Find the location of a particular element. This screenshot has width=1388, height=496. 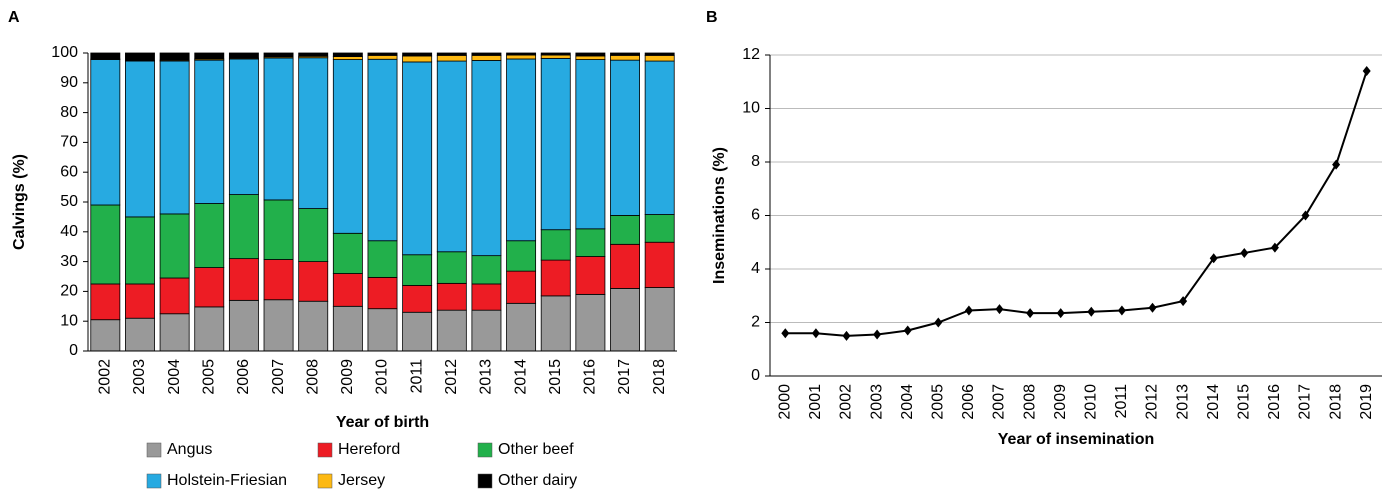

y-tick-label: 20 is located at coordinates (69, 291).